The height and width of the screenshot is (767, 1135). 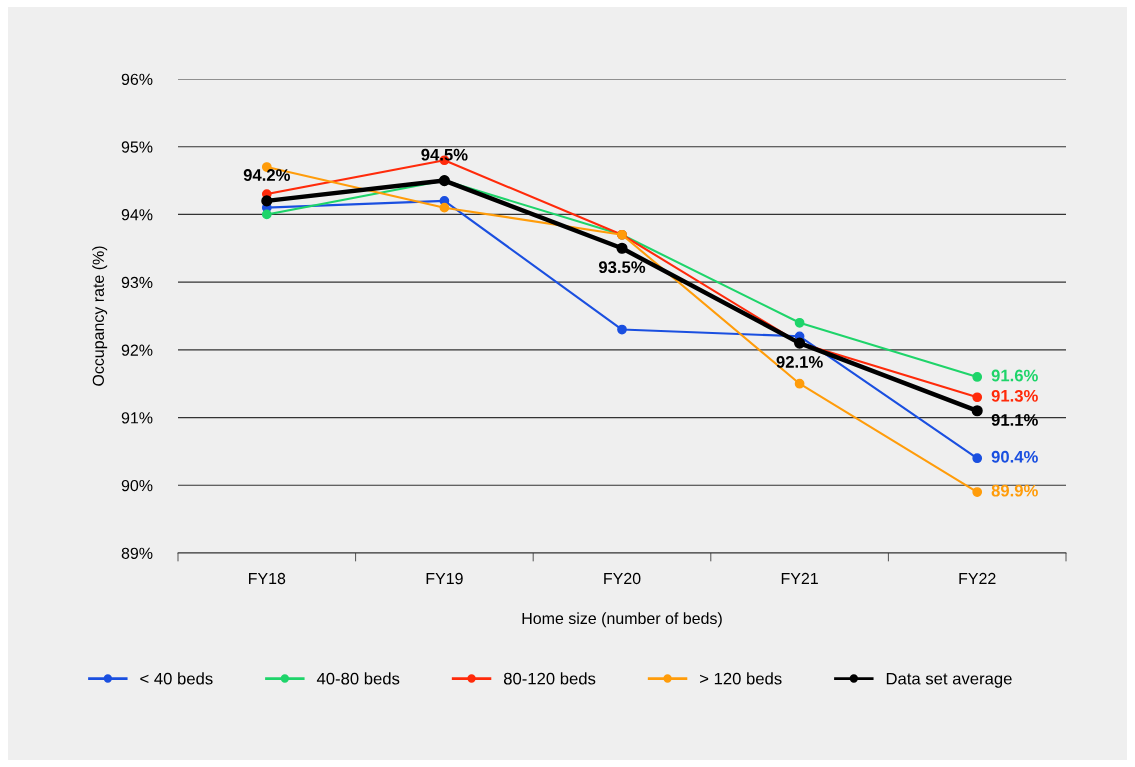 What do you see at coordinates (267, 578) in the screenshot?
I see `x-tick-label: FY18` at bounding box center [267, 578].